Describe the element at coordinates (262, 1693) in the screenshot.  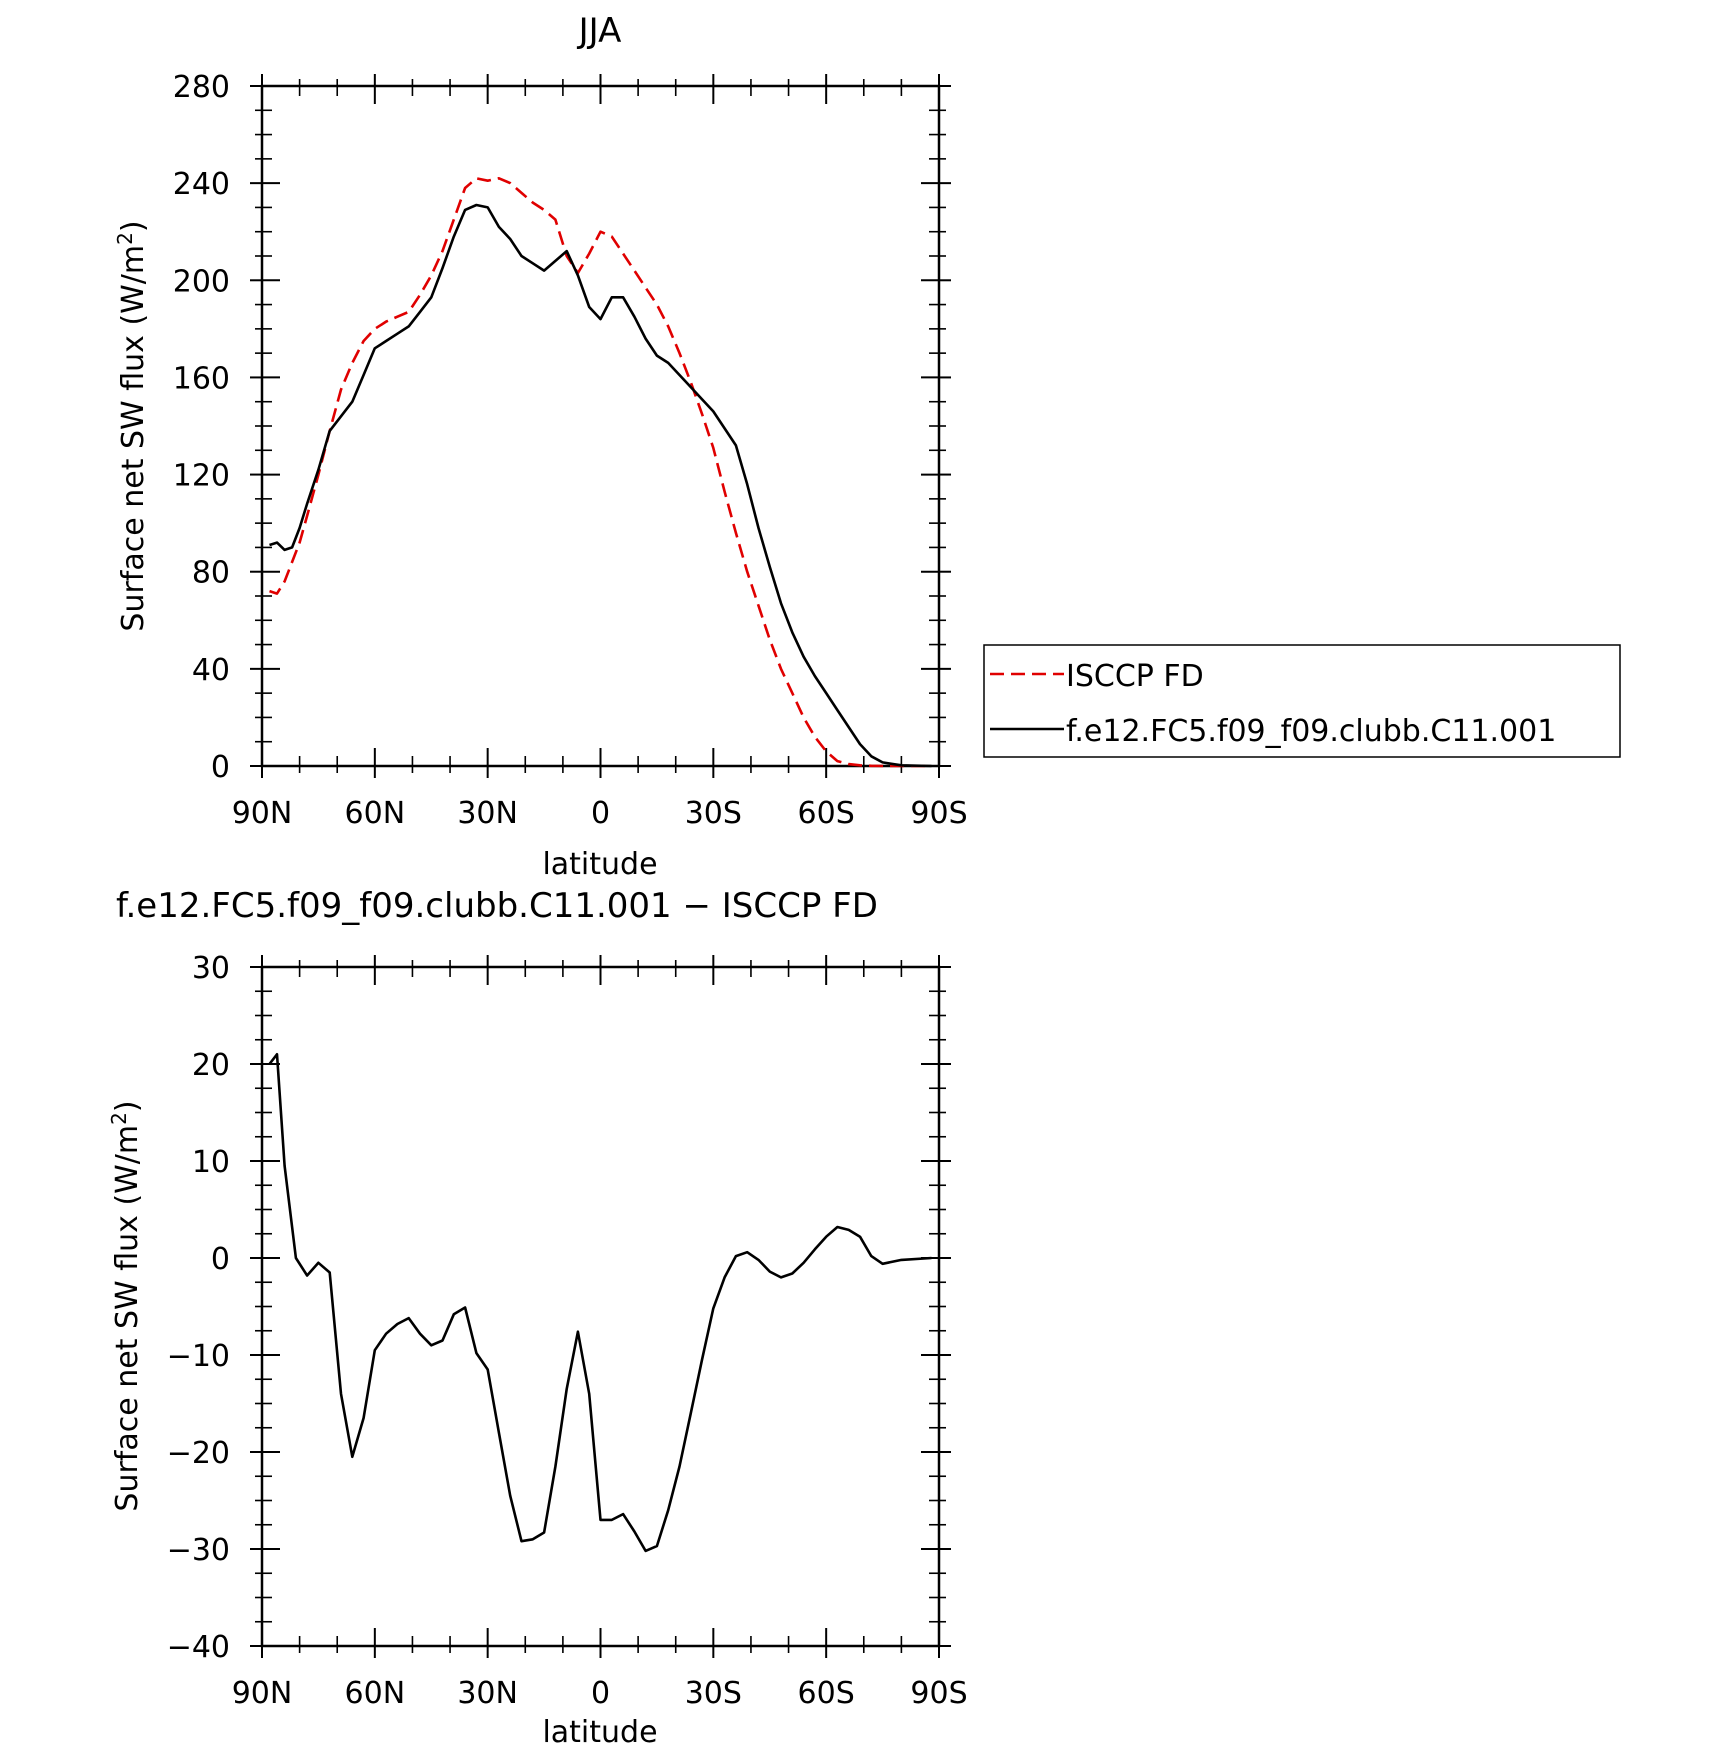
I see `bottom-x-tick-label: 90N` at that location.